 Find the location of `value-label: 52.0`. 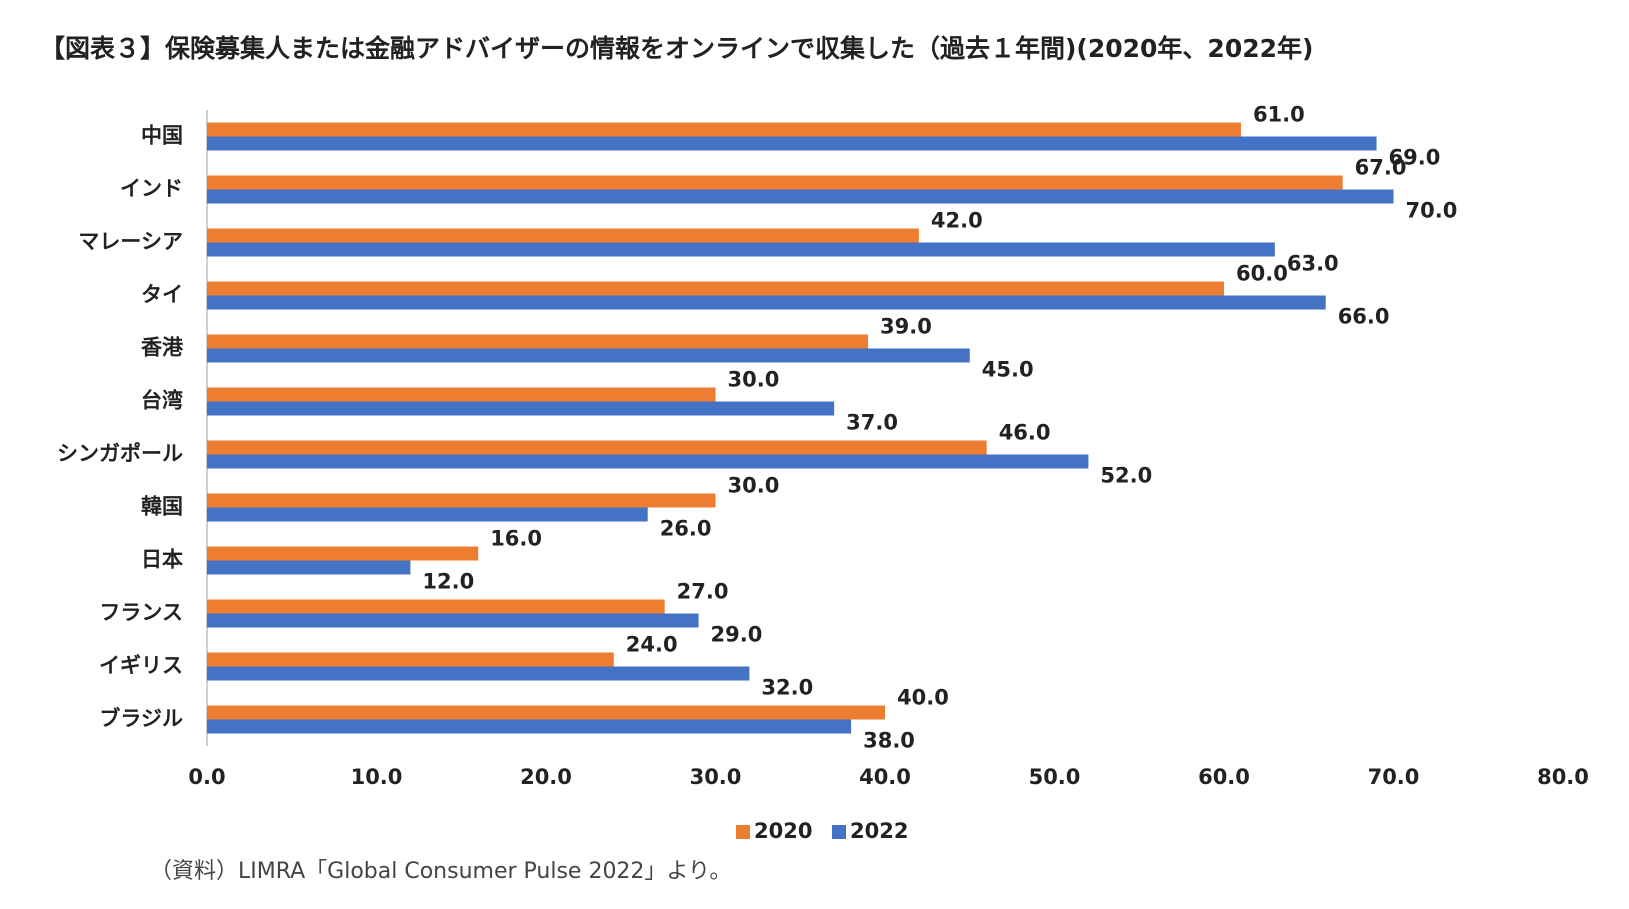

value-label: 52.0 is located at coordinates (1126, 476).